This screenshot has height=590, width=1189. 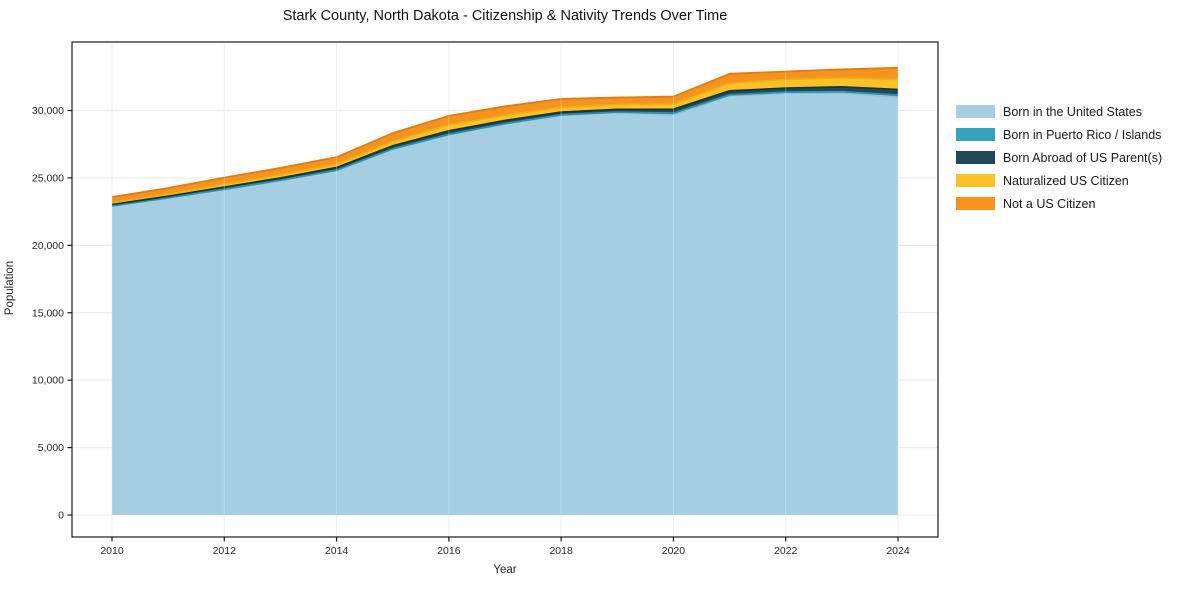 I want to click on legend-item: Born in the United States, so click(x=1059, y=111).